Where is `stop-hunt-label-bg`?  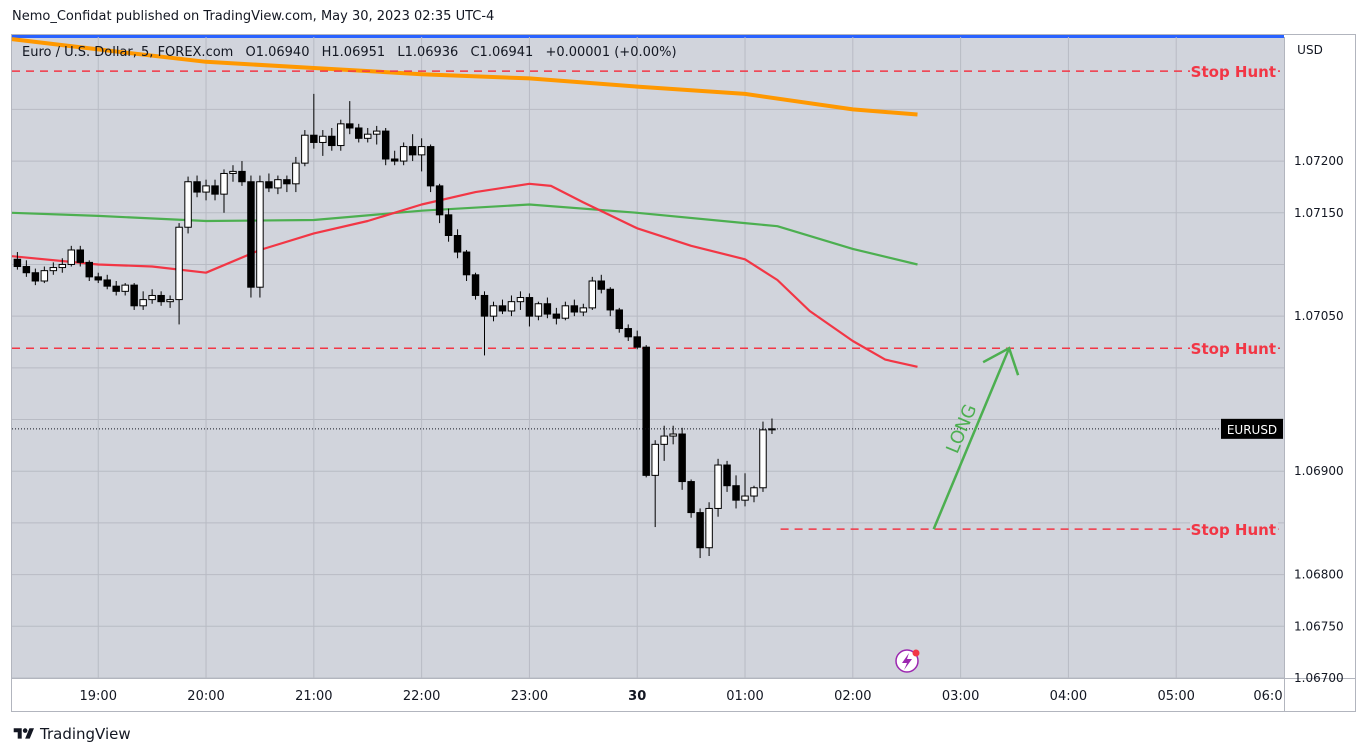
stop-hunt-label-bg is located at coordinates (1234, 529).